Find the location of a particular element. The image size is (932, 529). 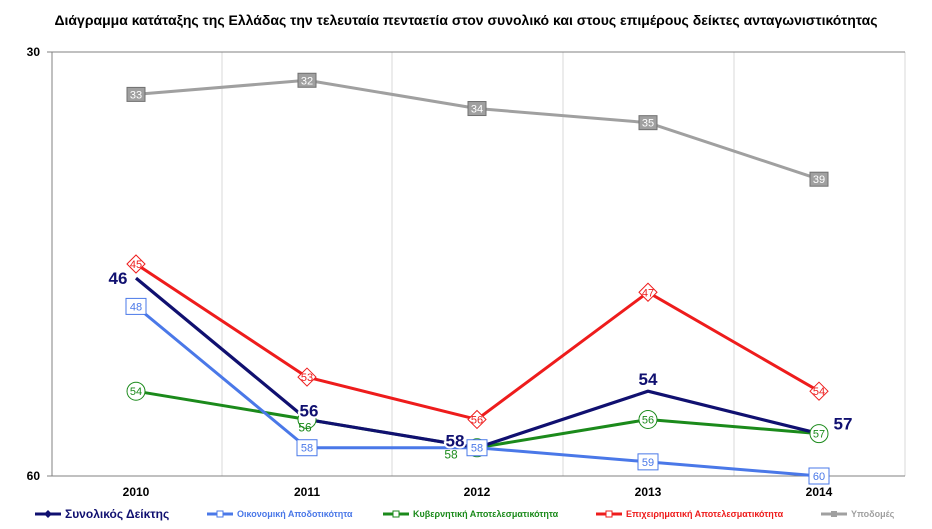

x-tick-label: 2011 is located at coordinates (307, 492).